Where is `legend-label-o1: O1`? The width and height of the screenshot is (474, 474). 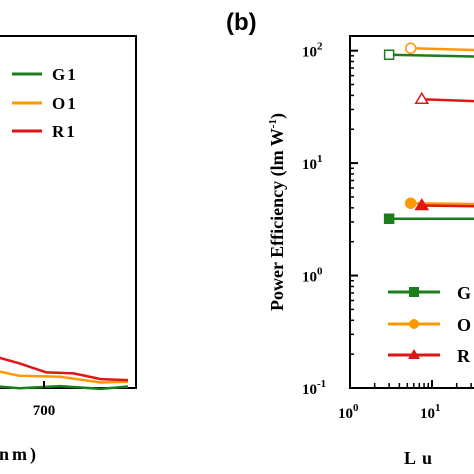
legend-label-o1: O1 is located at coordinates (65, 103).